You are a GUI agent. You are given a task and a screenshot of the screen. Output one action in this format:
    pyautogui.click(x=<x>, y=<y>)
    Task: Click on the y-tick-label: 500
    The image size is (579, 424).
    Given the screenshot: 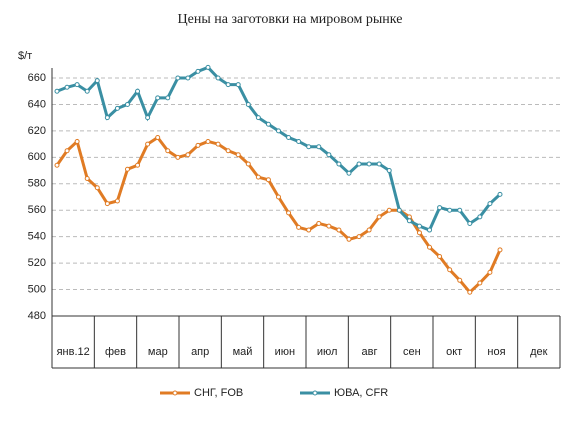 What is the action you would take?
    pyautogui.click(x=37, y=289)
    